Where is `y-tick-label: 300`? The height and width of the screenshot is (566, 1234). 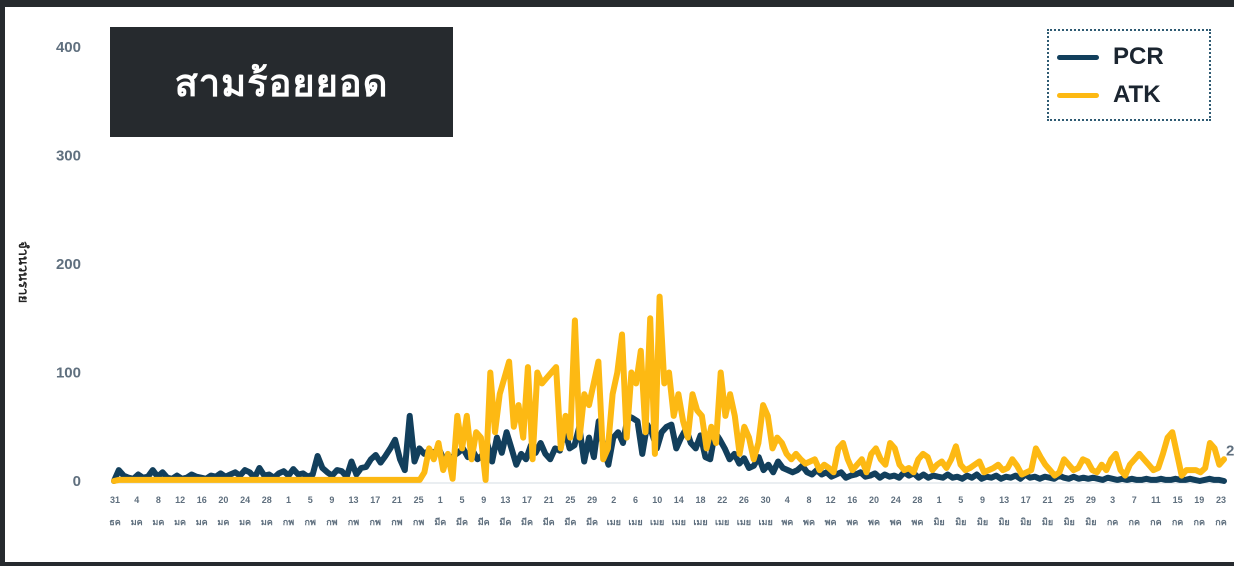
y-tick-label: 300 is located at coordinates (68, 156).